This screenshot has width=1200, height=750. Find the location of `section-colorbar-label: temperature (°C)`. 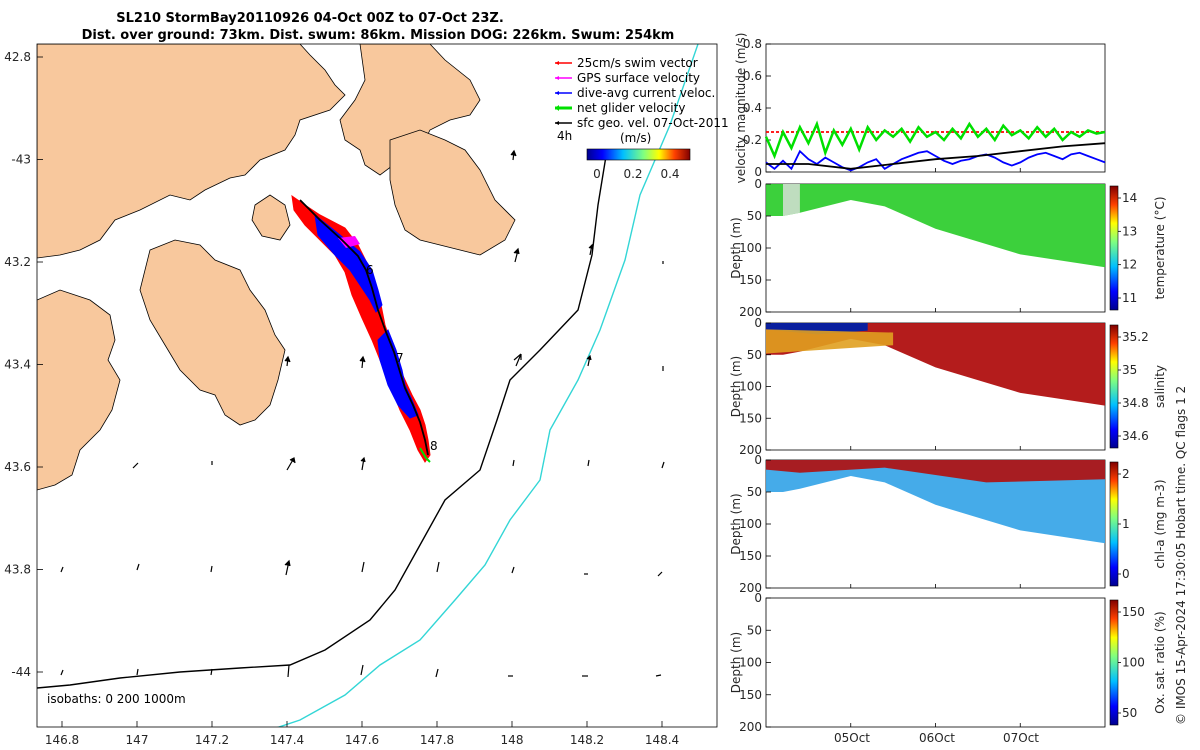

section-colorbar-label: temperature (°C) is located at coordinates (1160, 248).